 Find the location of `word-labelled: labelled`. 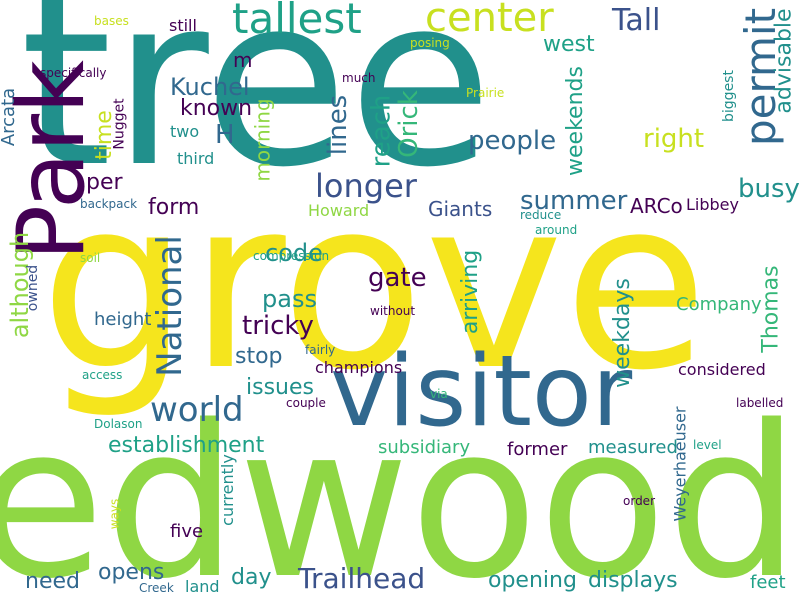

word-labelled: labelled is located at coordinates (760, 403).